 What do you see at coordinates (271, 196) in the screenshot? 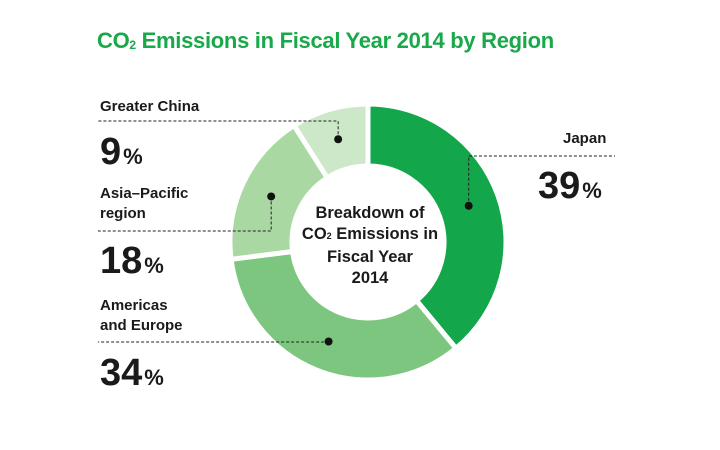
I see `leader-dot-asia-pacific` at bounding box center [271, 196].